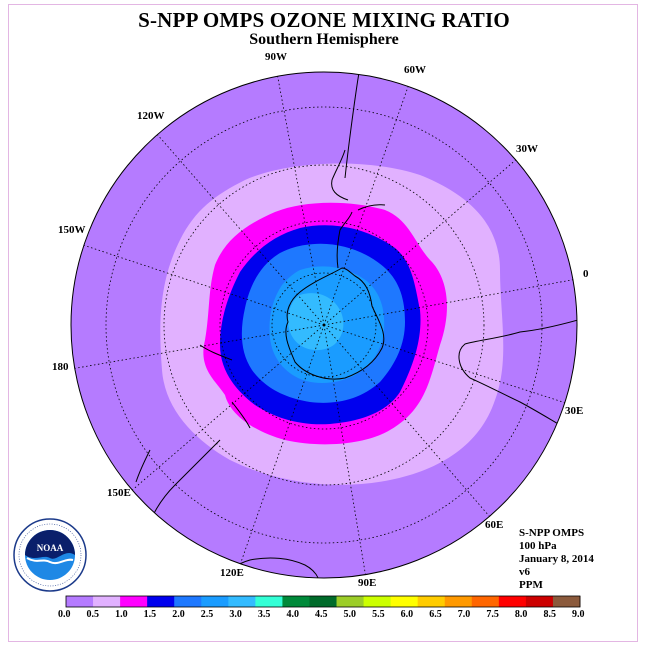  I want to click on lon-label-90w: 90W, so click(276, 57).